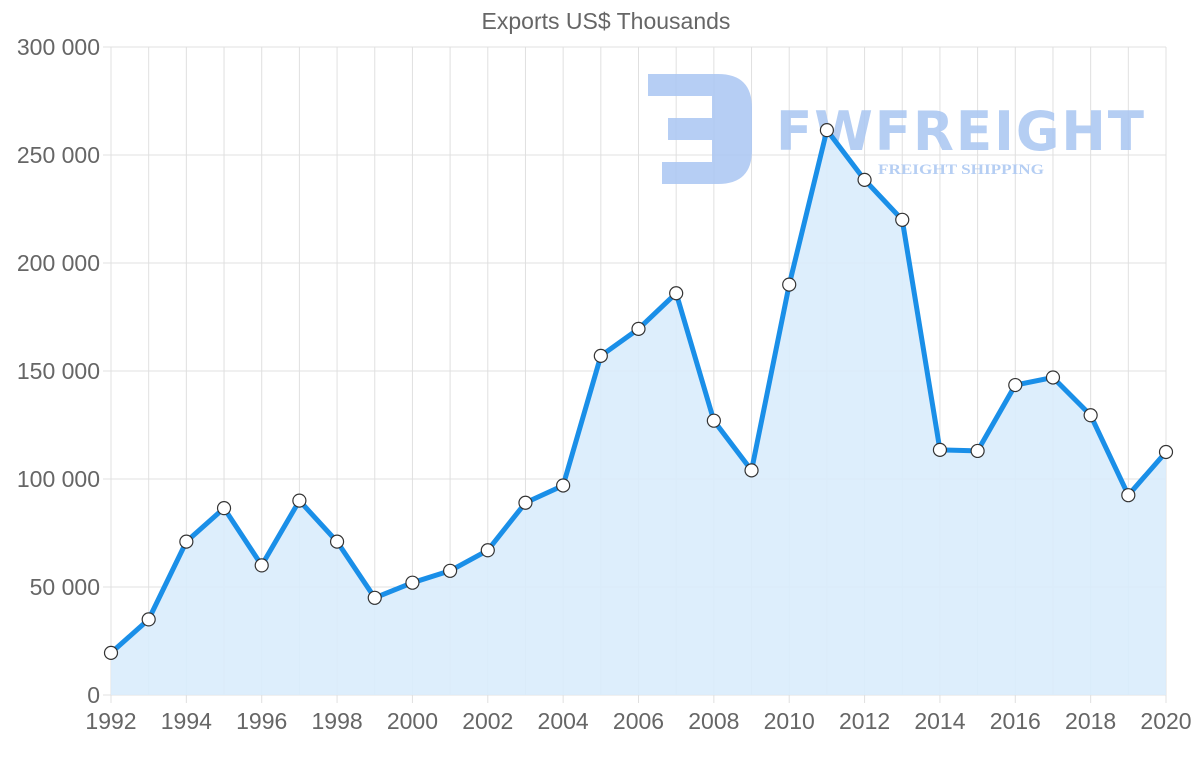  Describe the element at coordinates (110, 721) in the screenshot. I see `x-tick-label: 1992` at that location.